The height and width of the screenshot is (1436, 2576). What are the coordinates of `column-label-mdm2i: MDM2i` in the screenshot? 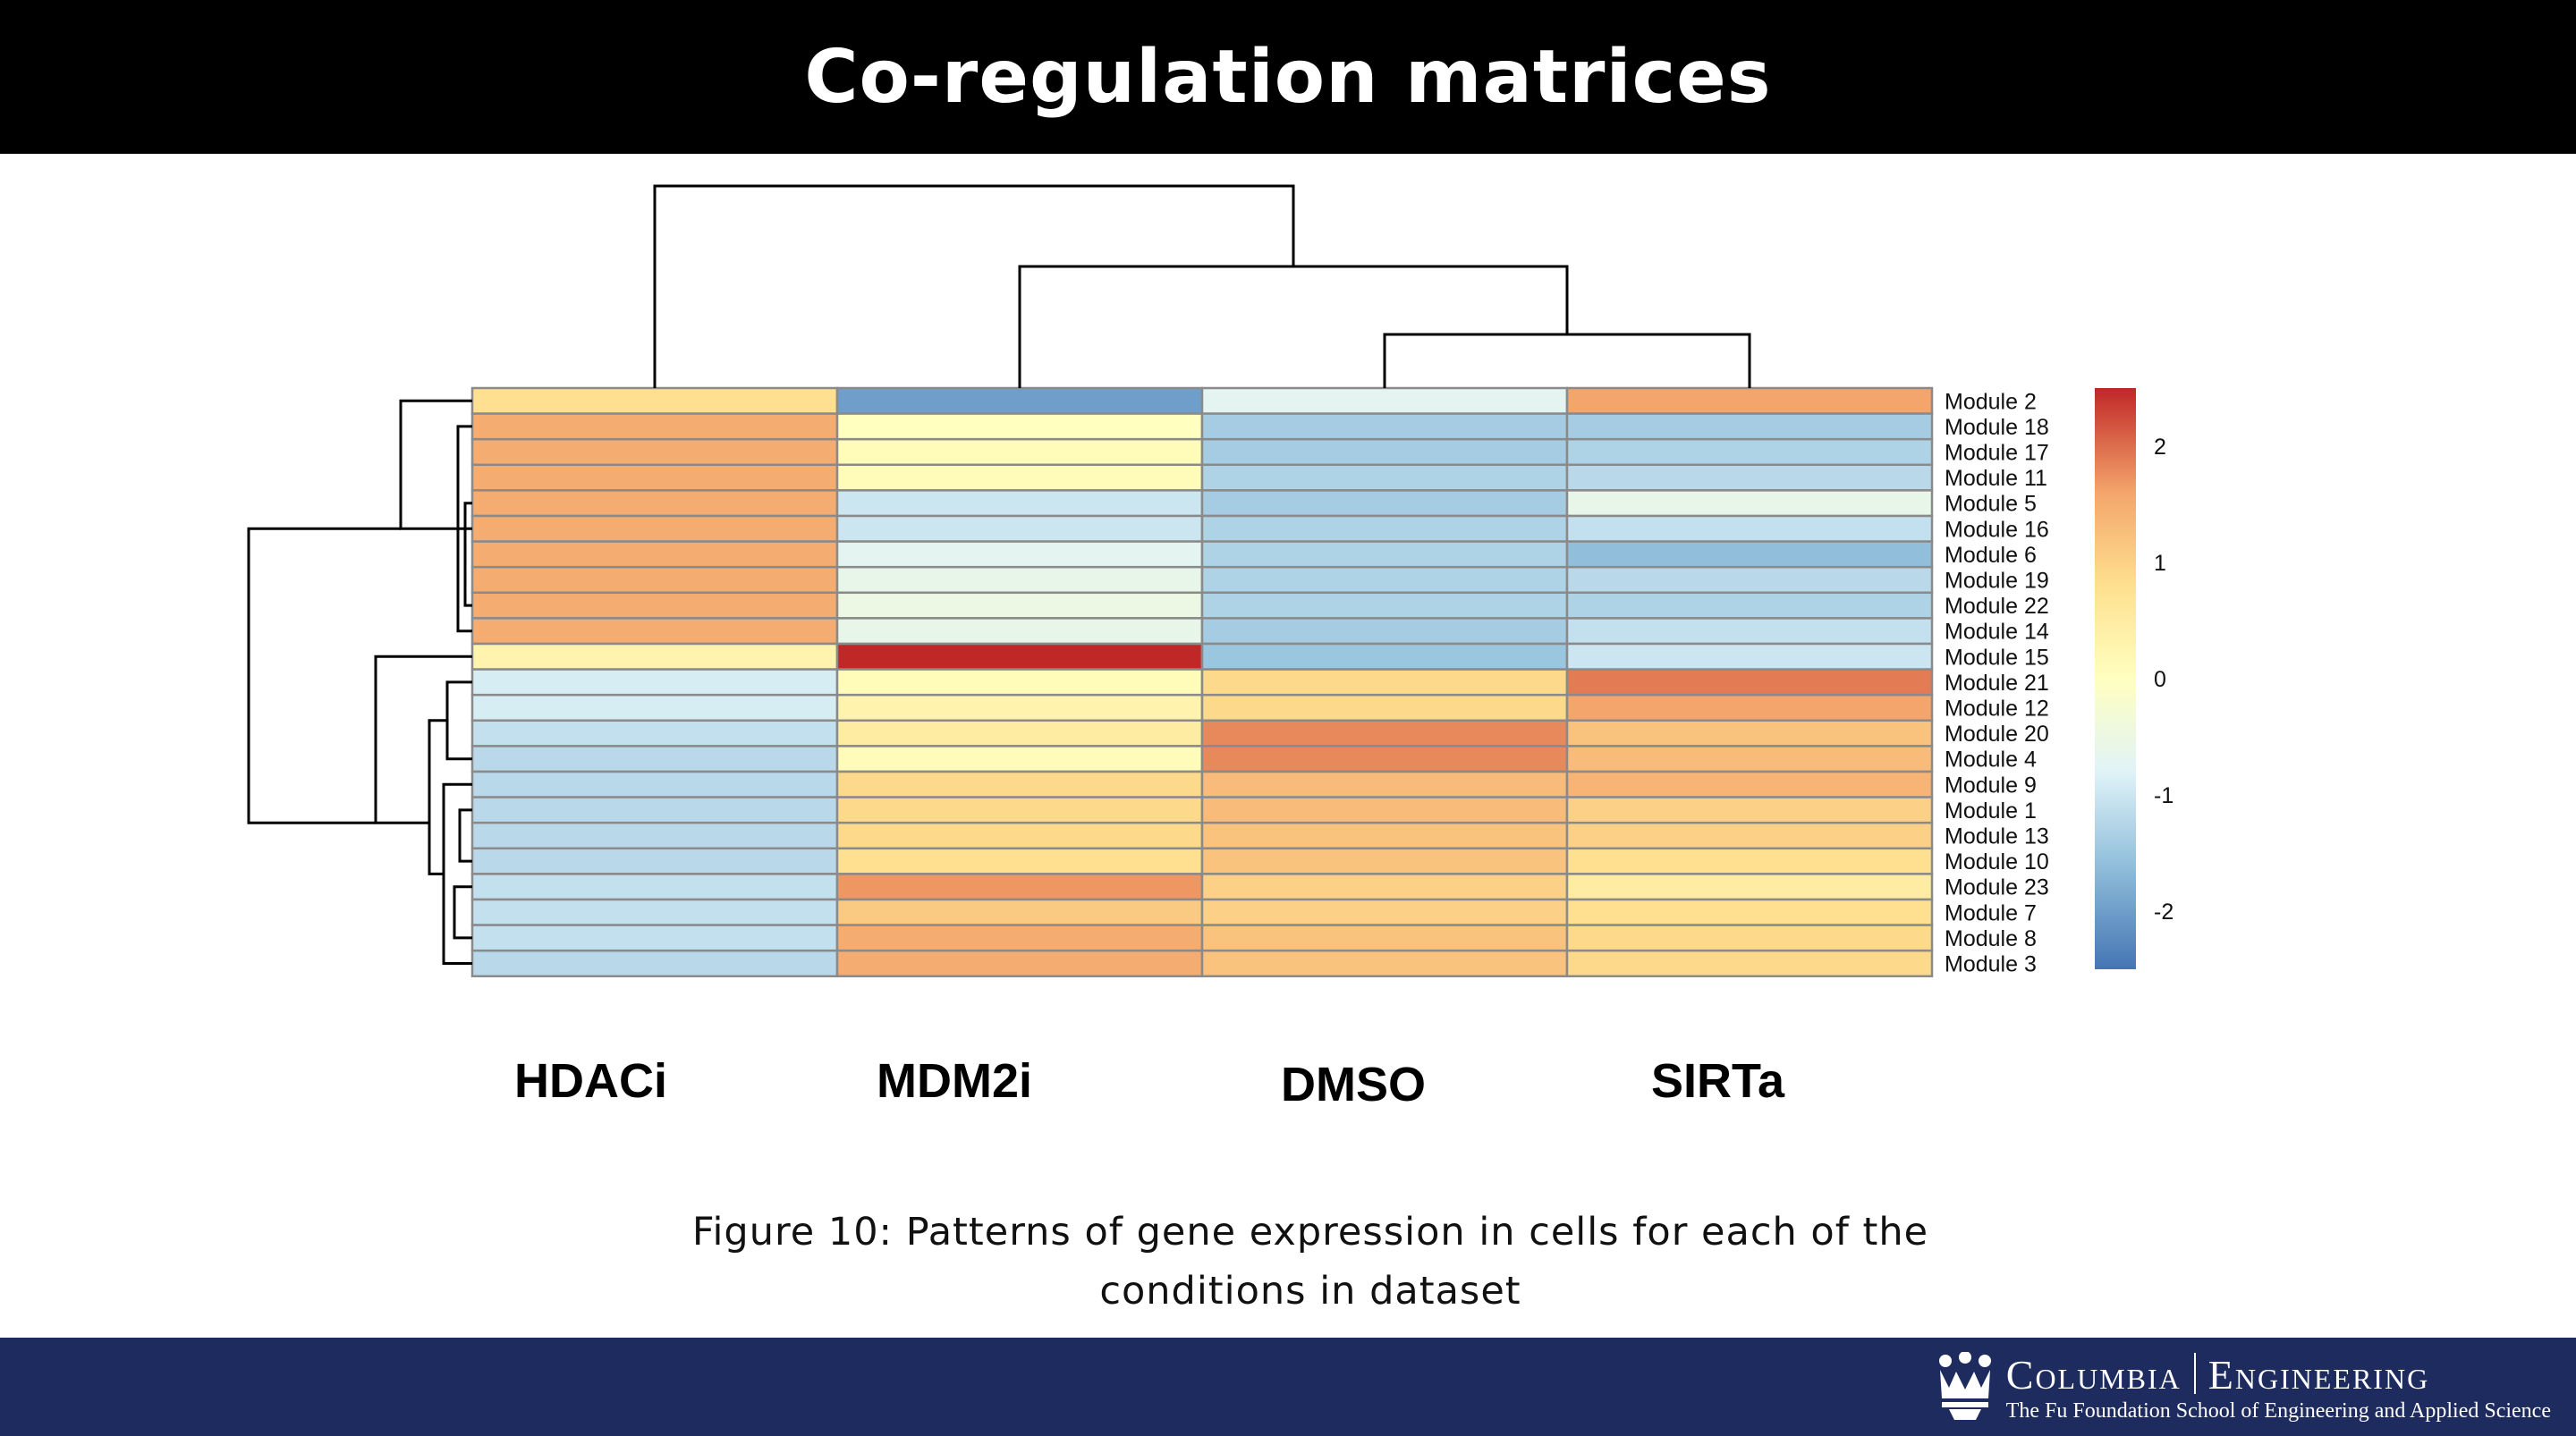 It's located at (954, 1081).